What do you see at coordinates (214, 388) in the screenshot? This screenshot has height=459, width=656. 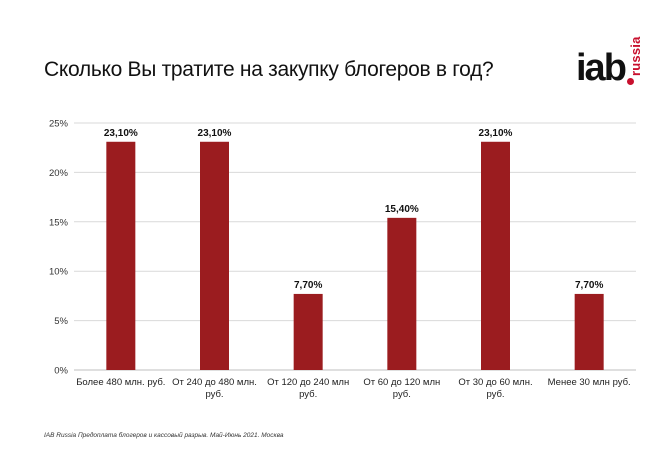 I see `x-tick-label: От 240 до 480 млн. руб.` at bounding box center [214, 388].